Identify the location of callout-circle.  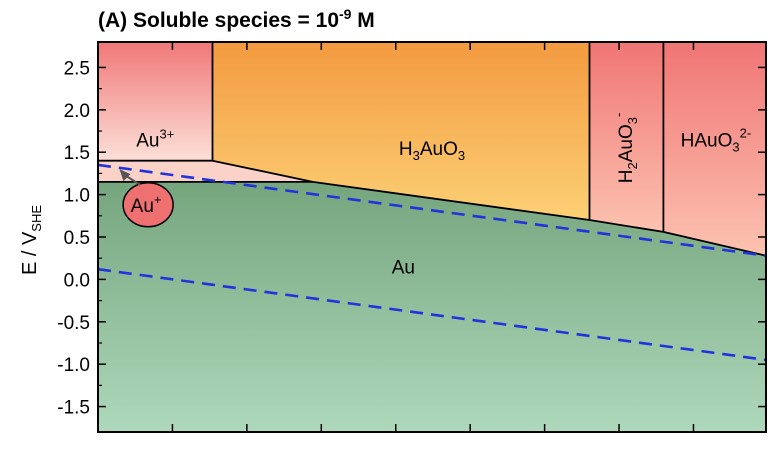
(148, 205).